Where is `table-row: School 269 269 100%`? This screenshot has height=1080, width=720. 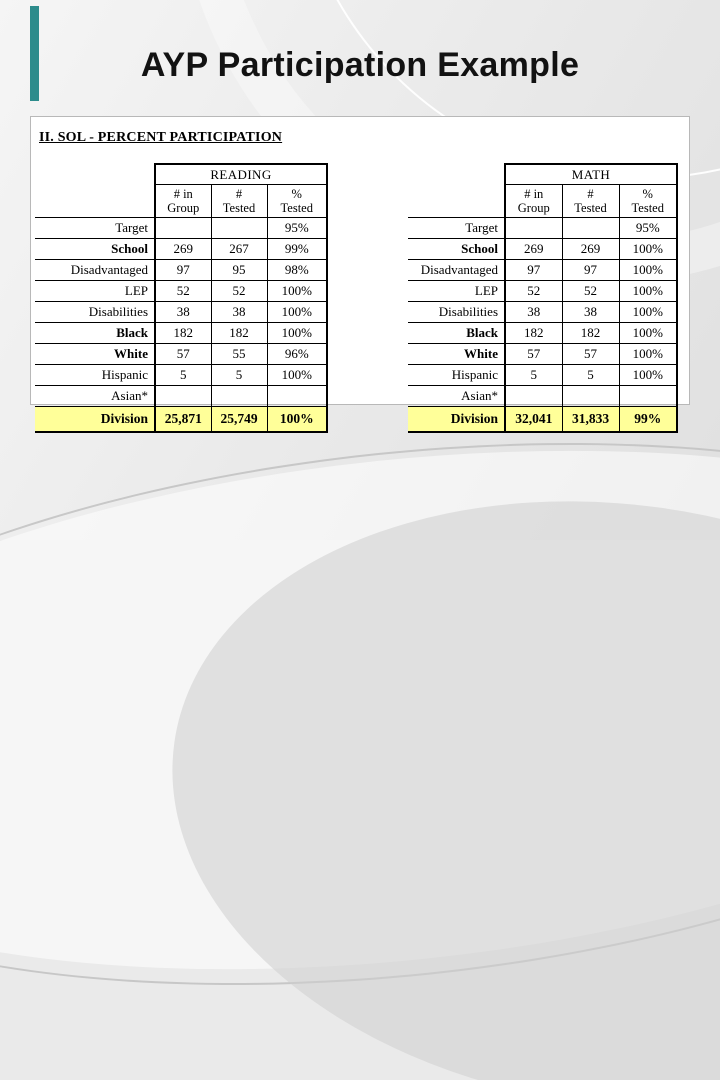
table-row: School 269 269 100% is located at coordinates (543, 249).